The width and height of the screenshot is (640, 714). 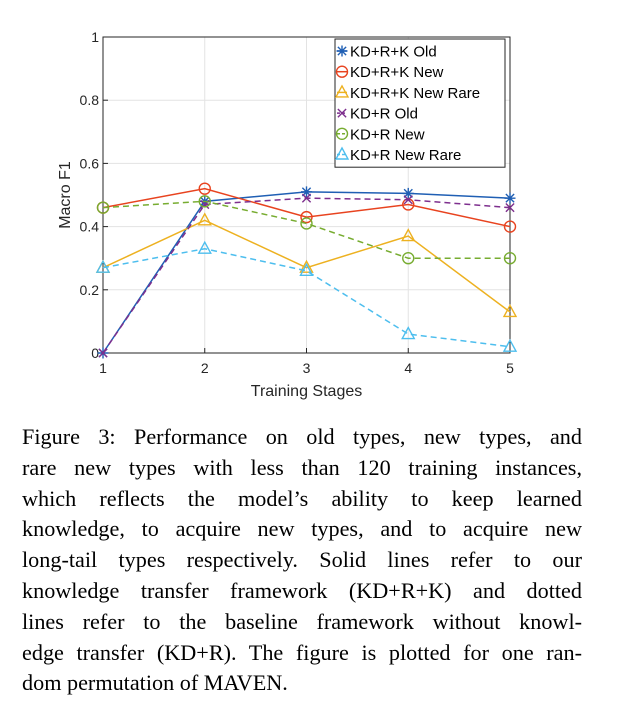 I want to click on x-axis-label: Training Stages, so click(x=306, y=391).